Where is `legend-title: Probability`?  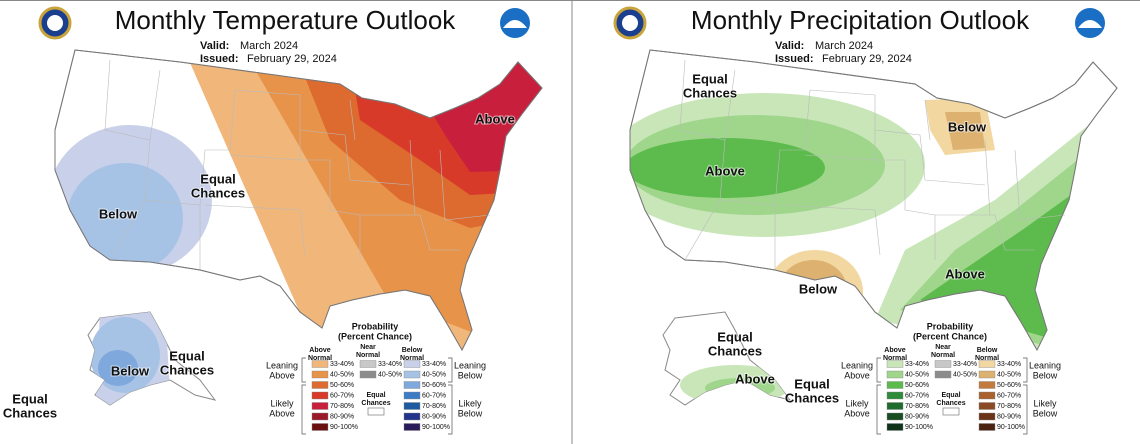 legend-title: Probability is located at coordinates (950, 326).